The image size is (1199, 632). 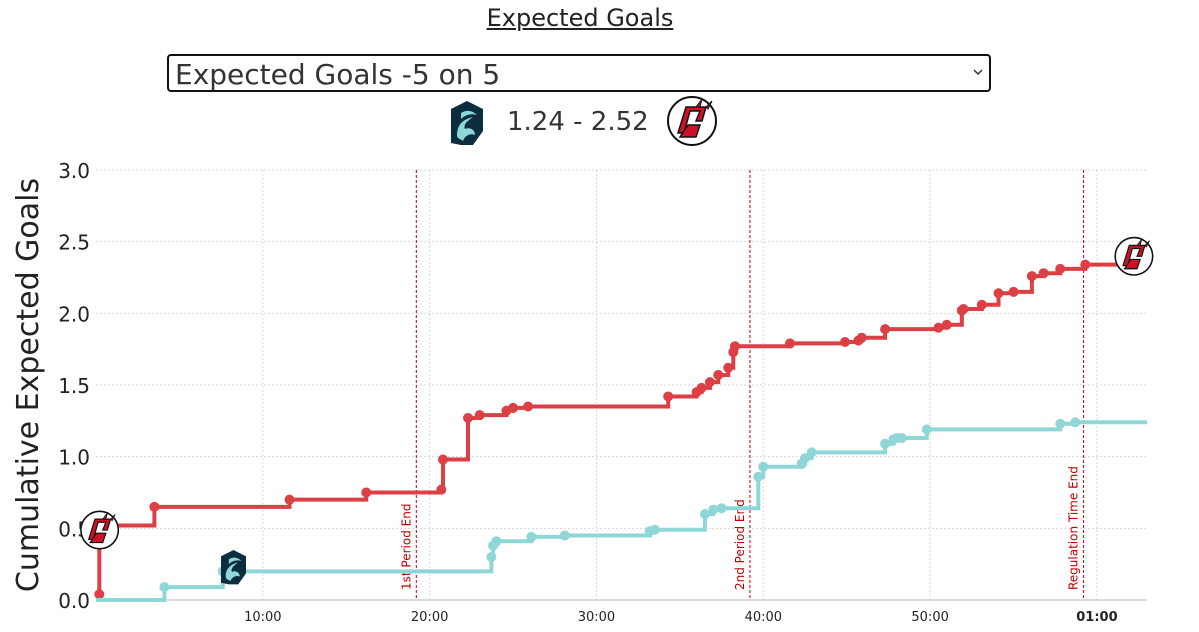 What do you see at coordinates (235, 561) in the screenshot?
I see `kraken-logo-top` at bounding box center [235, 561].